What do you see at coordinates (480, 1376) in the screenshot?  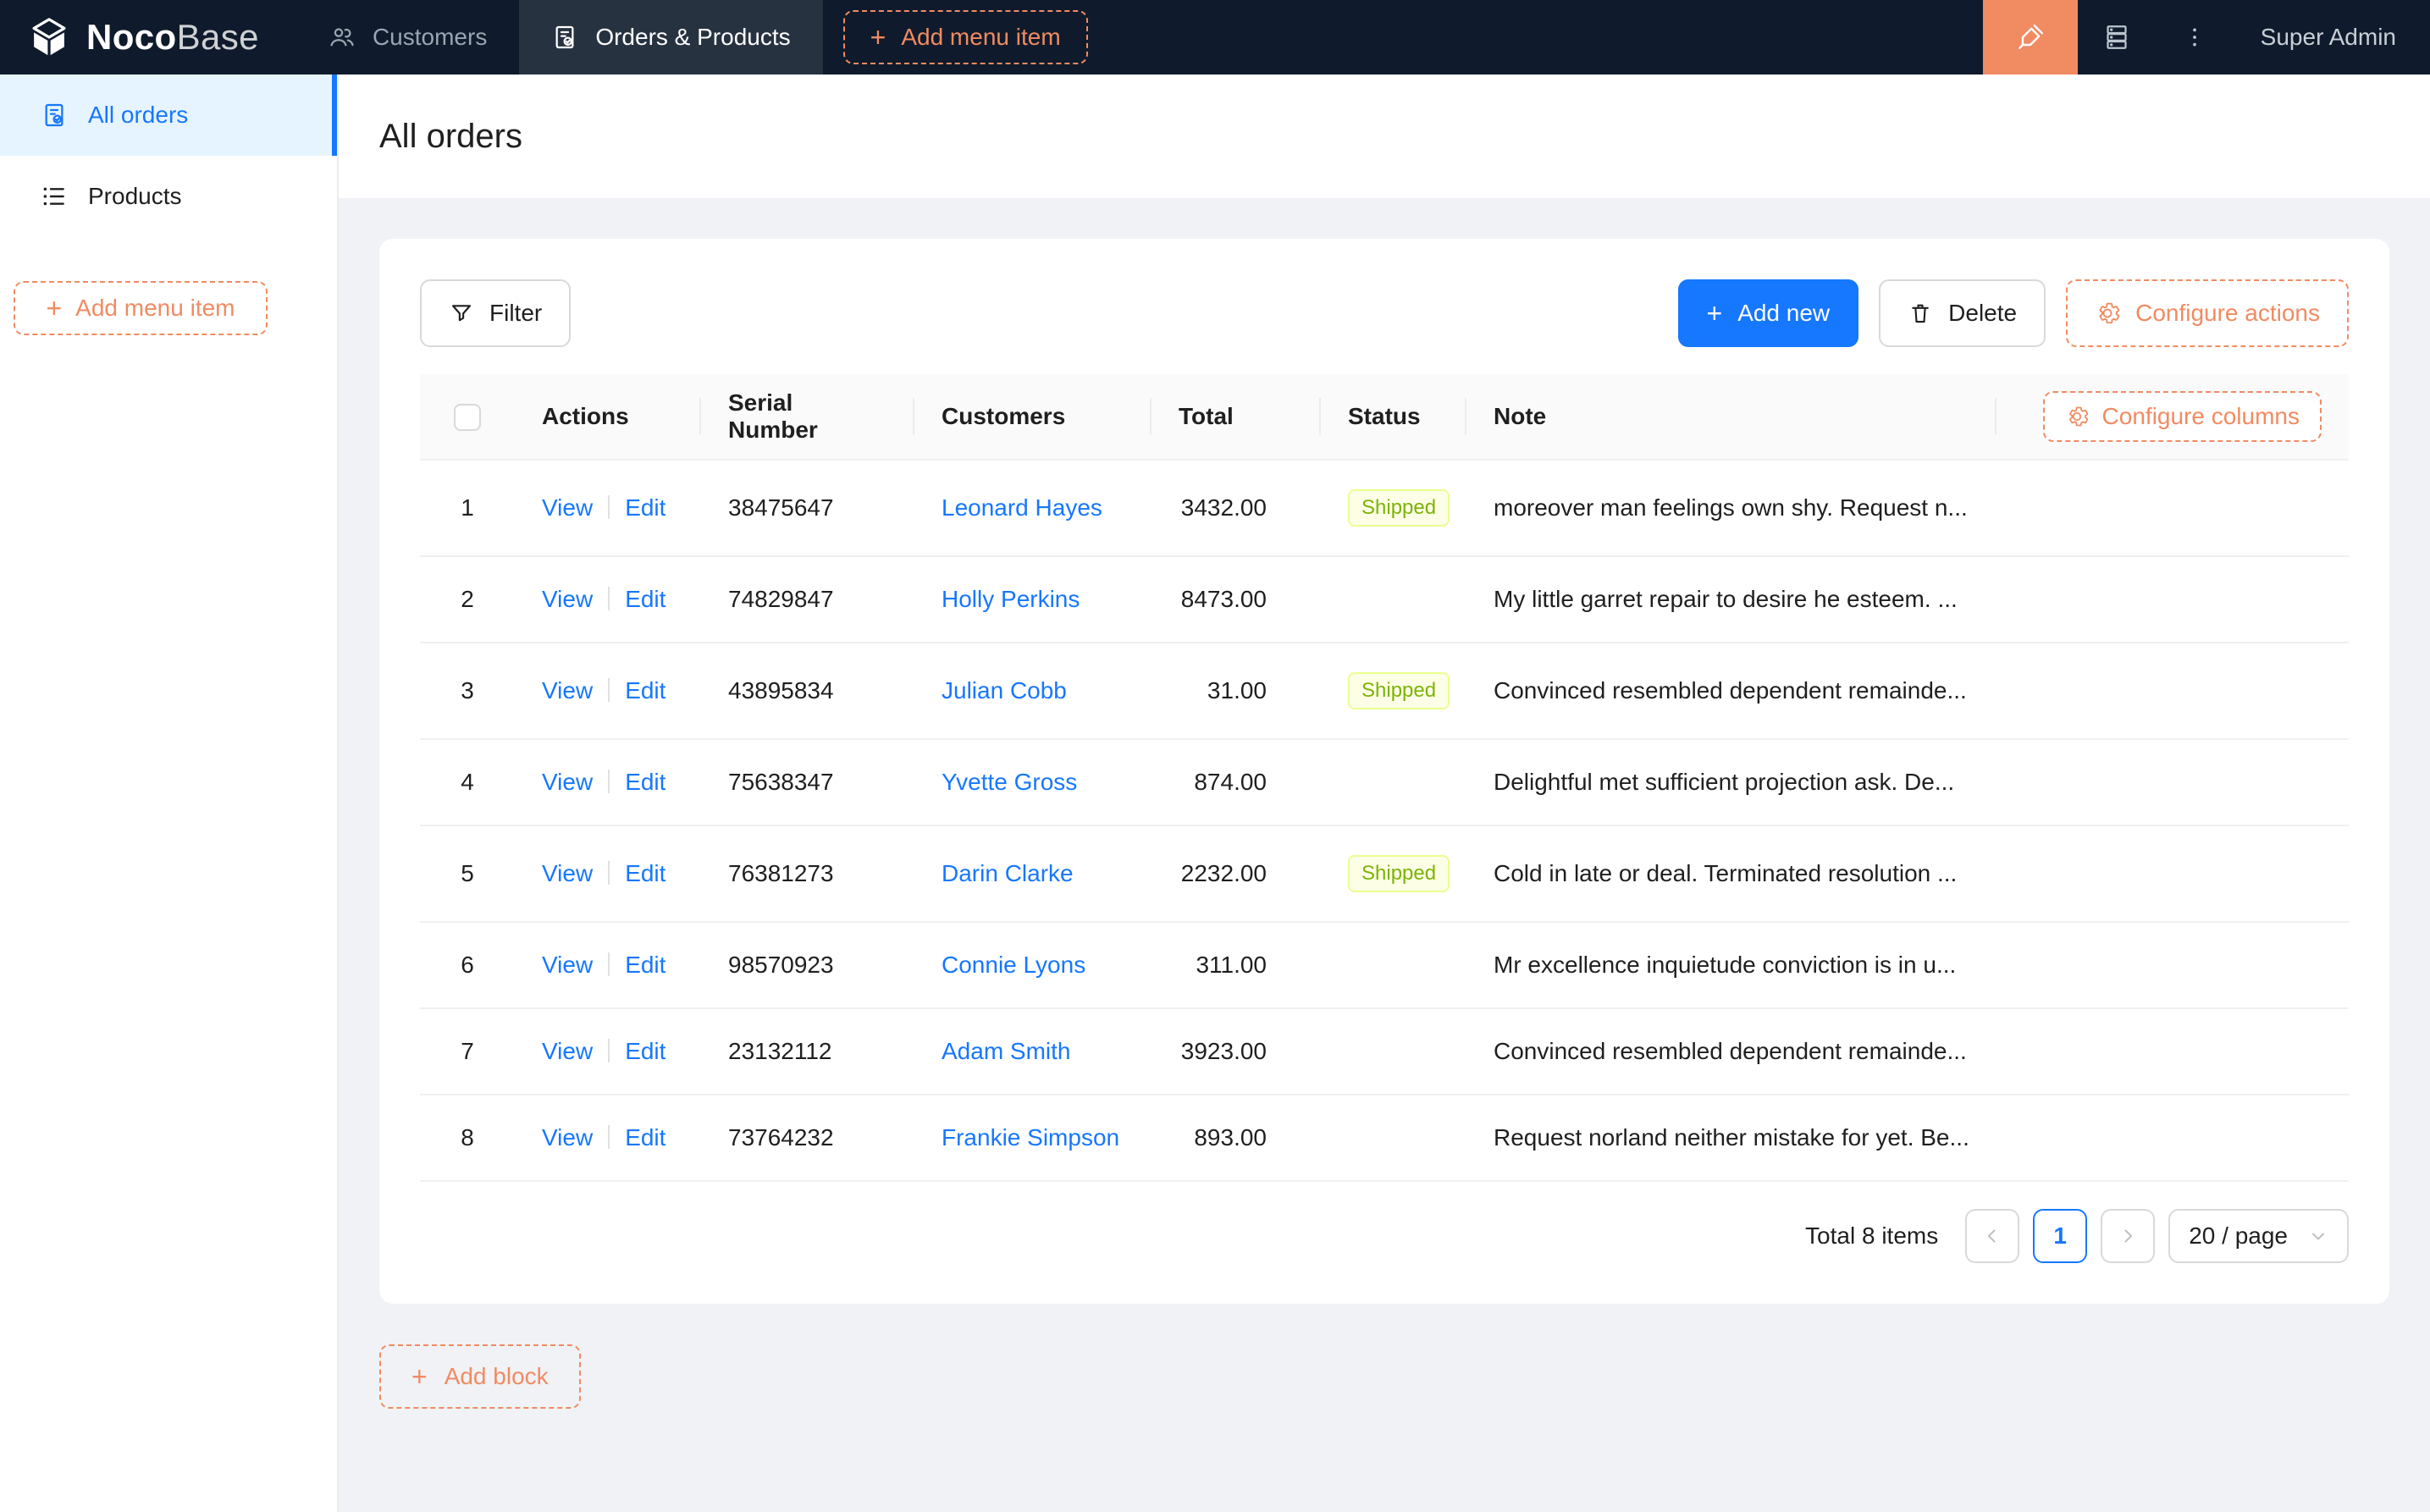 I see `add-block-button: + Add block` at bounding box center [480, 1376].